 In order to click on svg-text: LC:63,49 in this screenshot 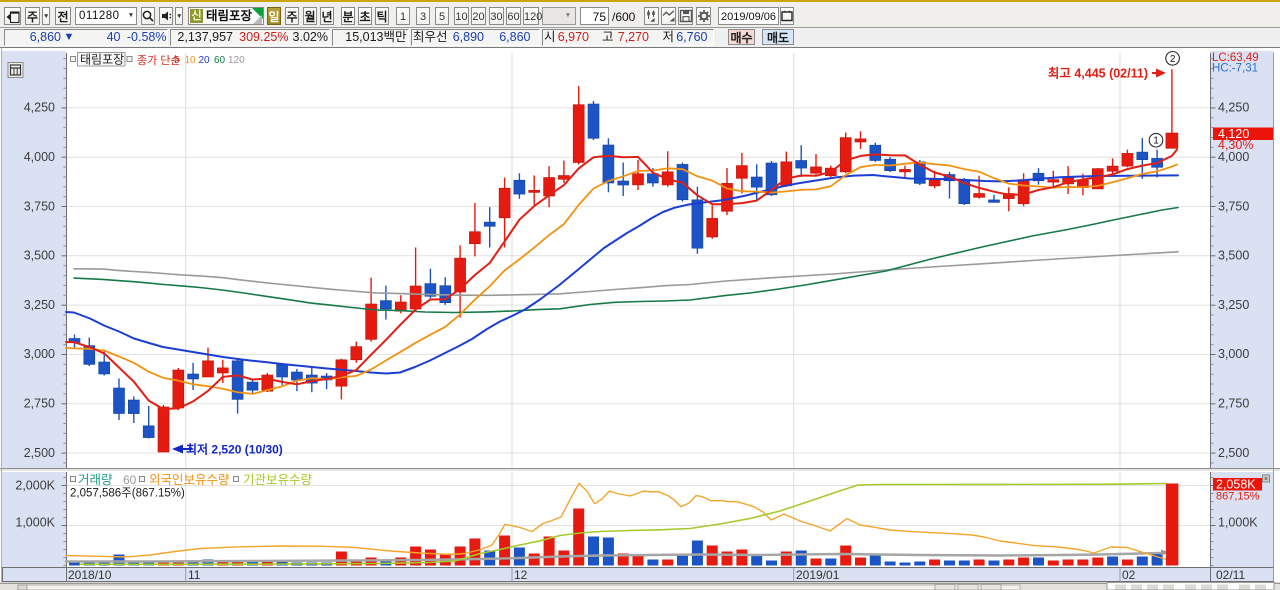, I will do `click(1235, 58)`.